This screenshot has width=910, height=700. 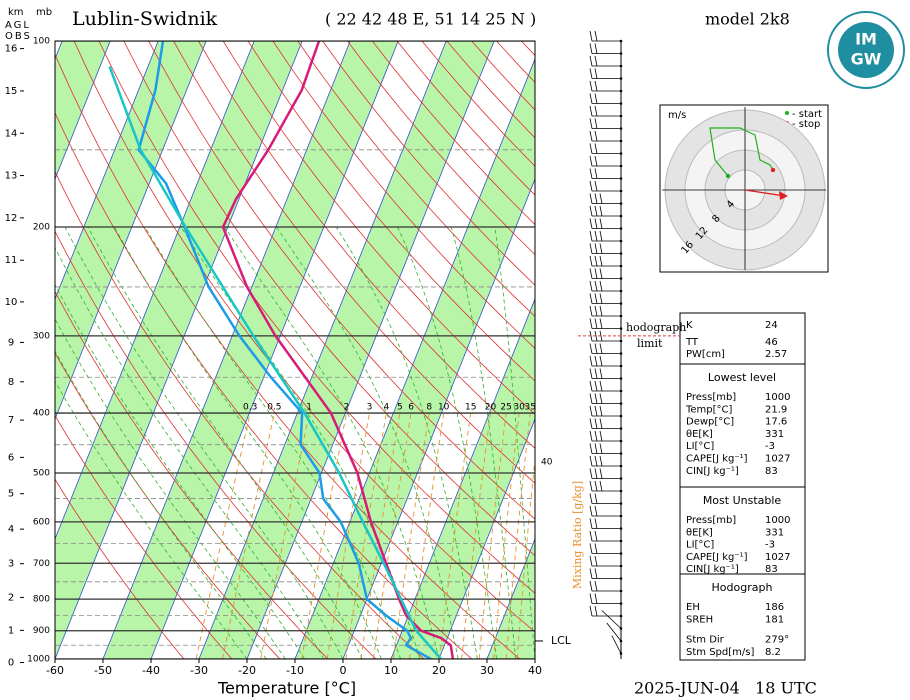 What do you see at coordinates (286, 688) in the screenshot?
I see `x-axis-label: Temperature [°C]` at bounding box center [286, 688].